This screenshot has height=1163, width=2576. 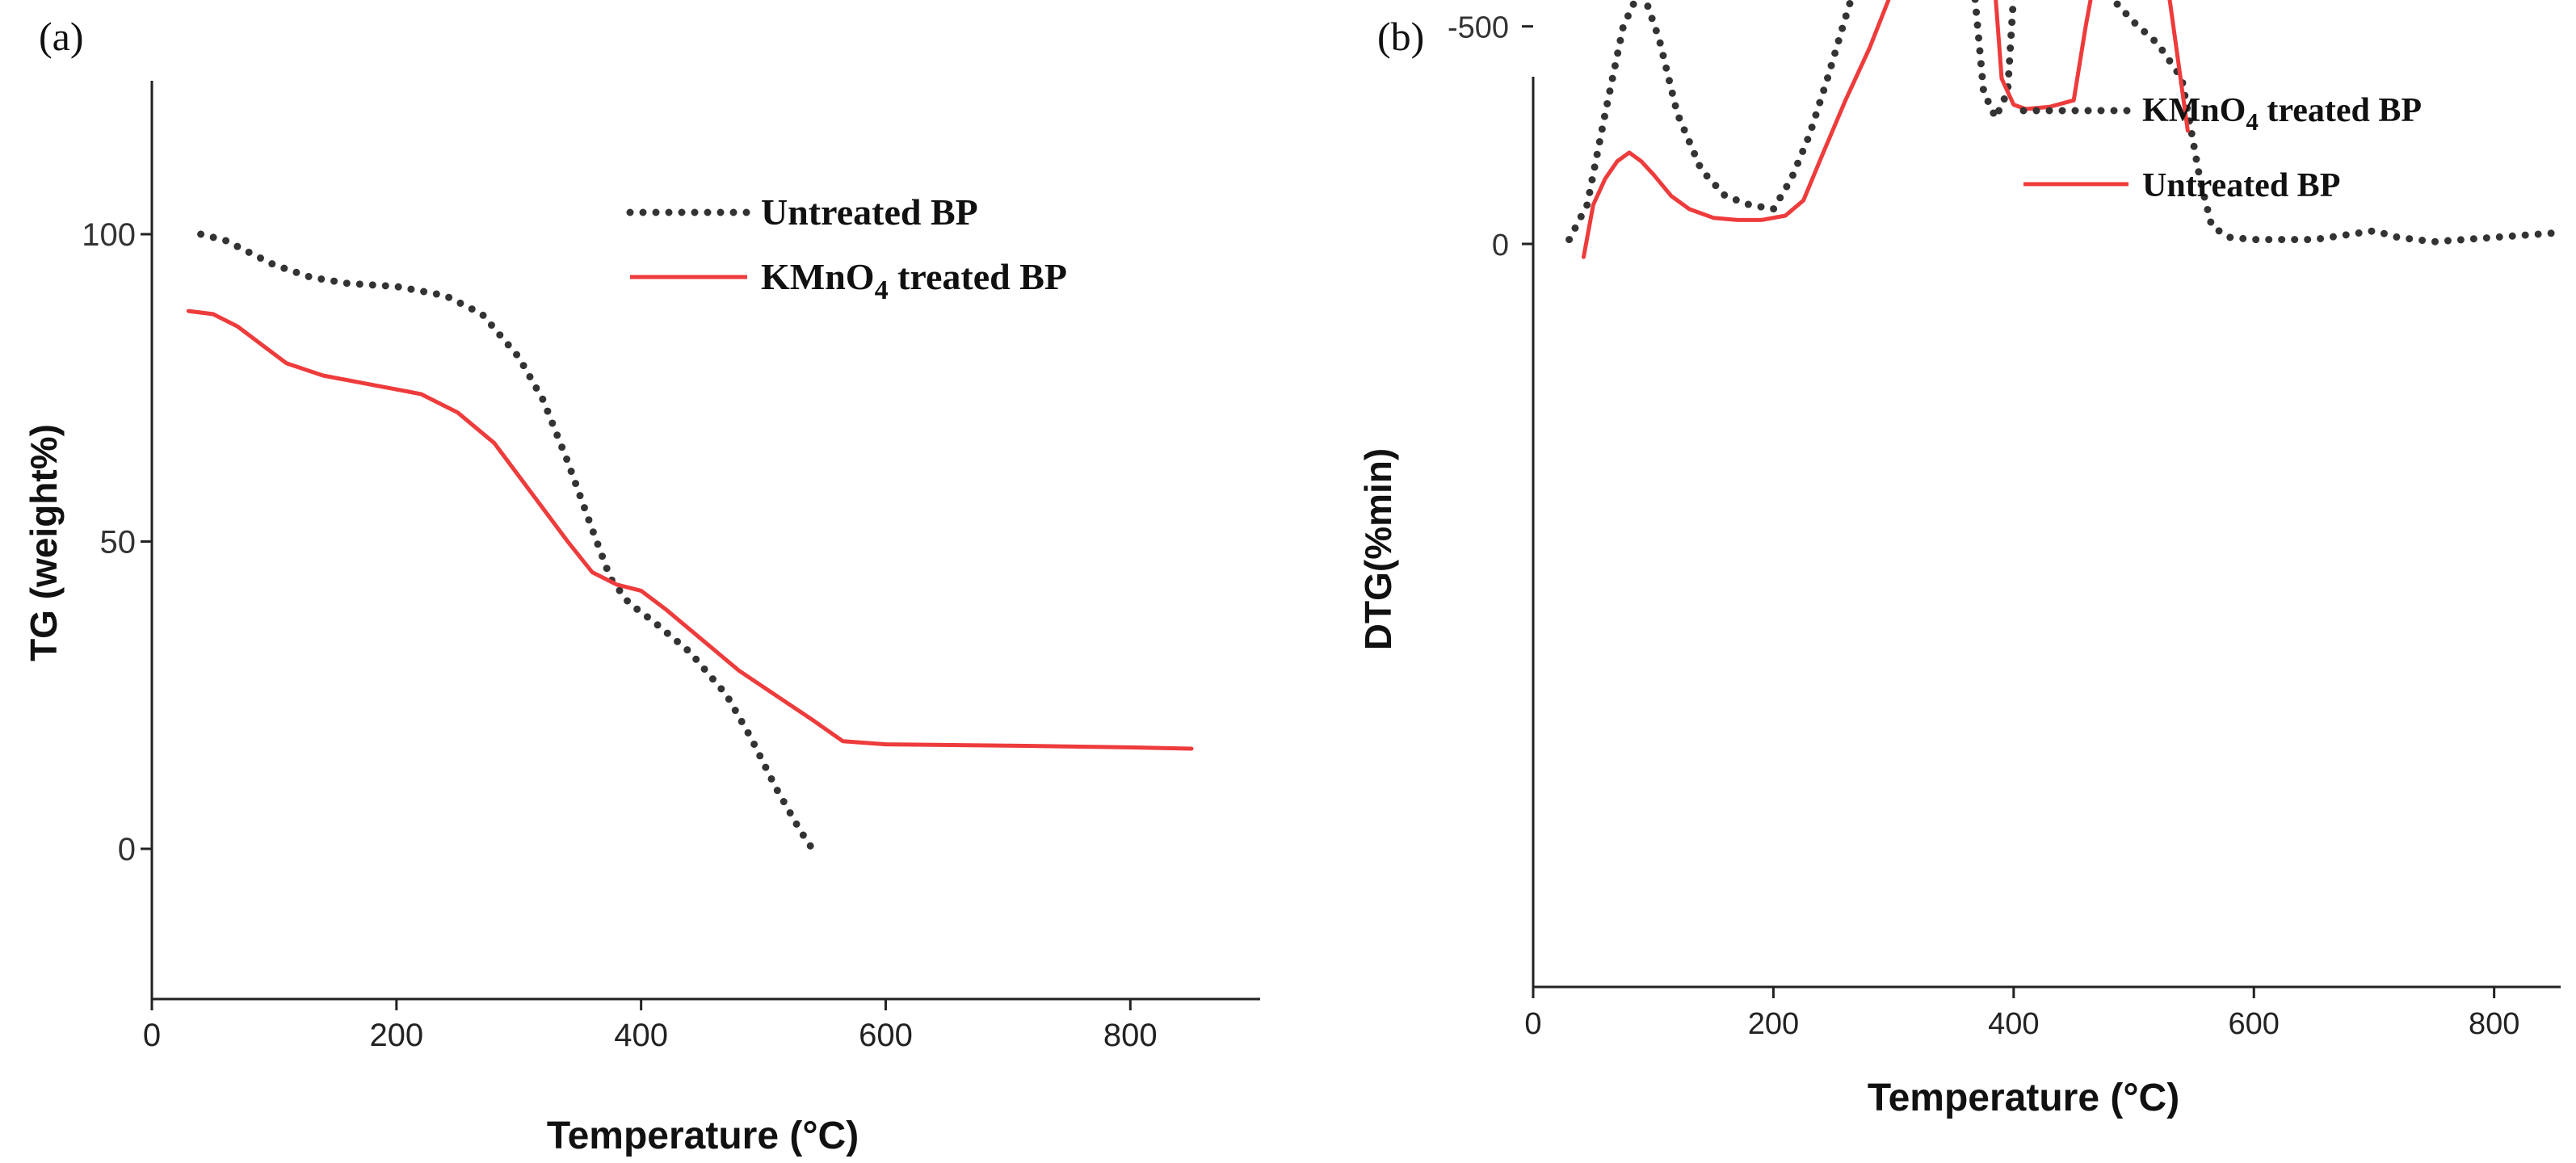 What do you see at coordinates (882, 290) in the screenshot?
I see `tg-legend-label-treated-sub: 4` at bounding box center [882, 290].